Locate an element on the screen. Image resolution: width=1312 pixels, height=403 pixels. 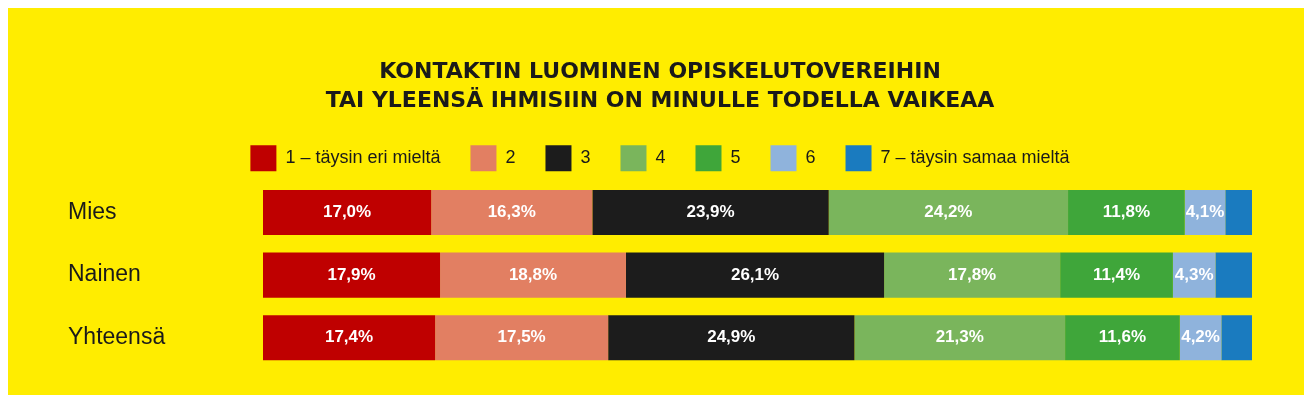
data-label: 24,9% is located at coordinates (731, 337).